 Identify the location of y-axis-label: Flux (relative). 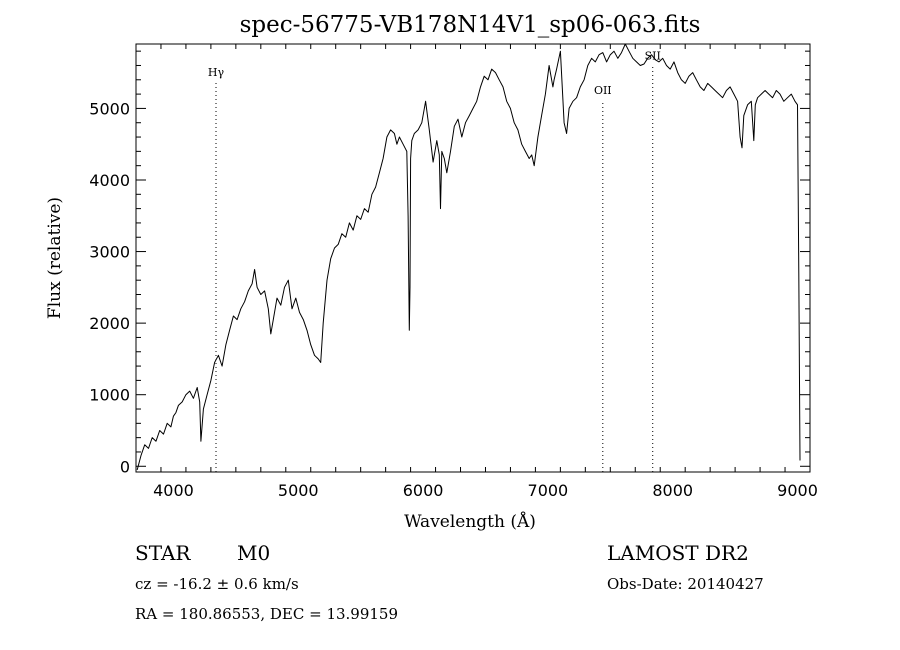
(55, 258).